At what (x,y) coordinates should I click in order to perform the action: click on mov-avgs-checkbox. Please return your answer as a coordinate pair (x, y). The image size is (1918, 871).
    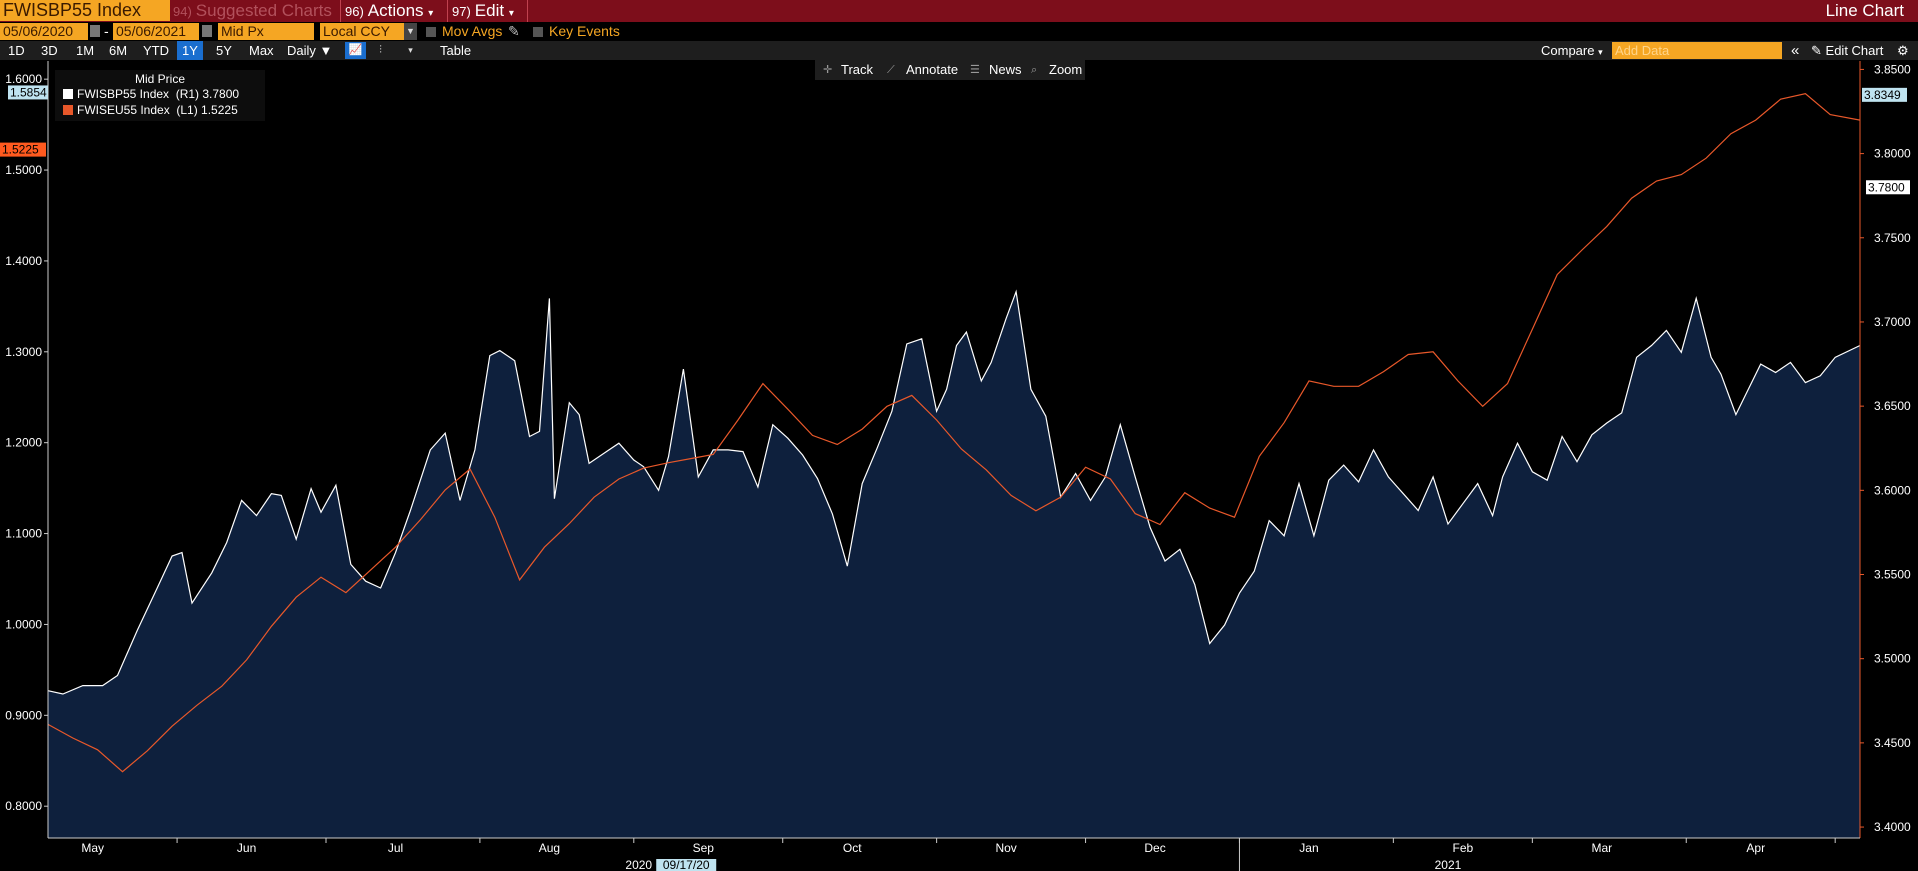
    Looking at the image, I should click on (431, 32).